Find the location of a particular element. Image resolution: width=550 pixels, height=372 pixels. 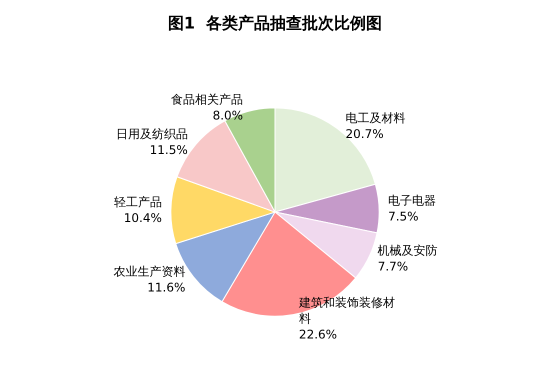

data-label: 7.7% is located at coordinates (393, 266).